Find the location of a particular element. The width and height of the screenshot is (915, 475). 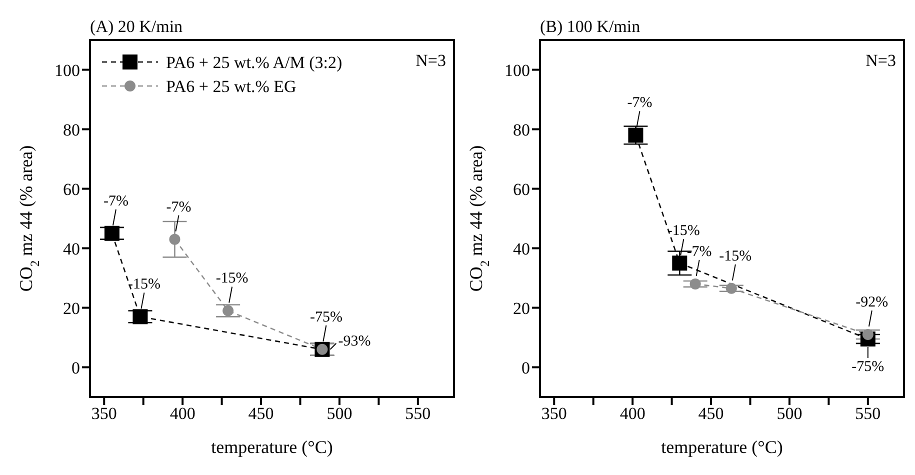

legend-label: PA6 + 25 wt.% A/M (3:2) is located at coordinates (254, 62).